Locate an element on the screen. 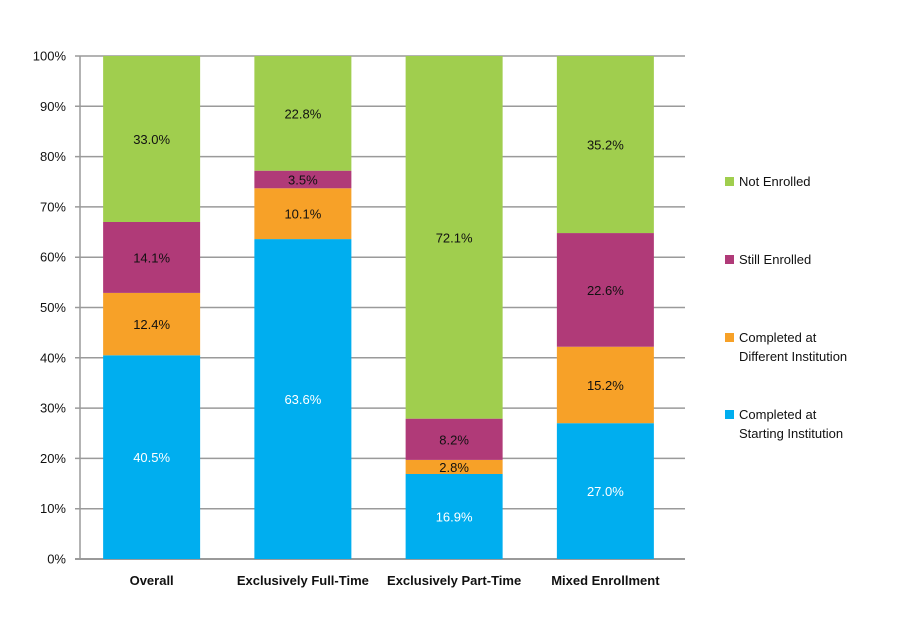  y-tick-label: 10% is located at coordinates (53, 508).